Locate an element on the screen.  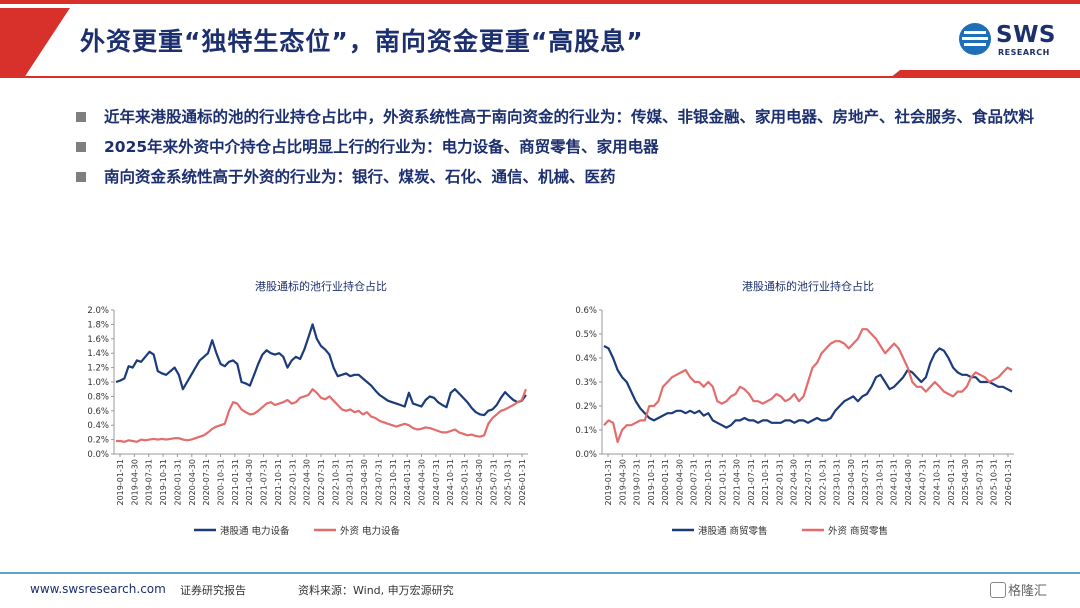
y-tick-label: 1.2% is located at coordinates (98, 369).